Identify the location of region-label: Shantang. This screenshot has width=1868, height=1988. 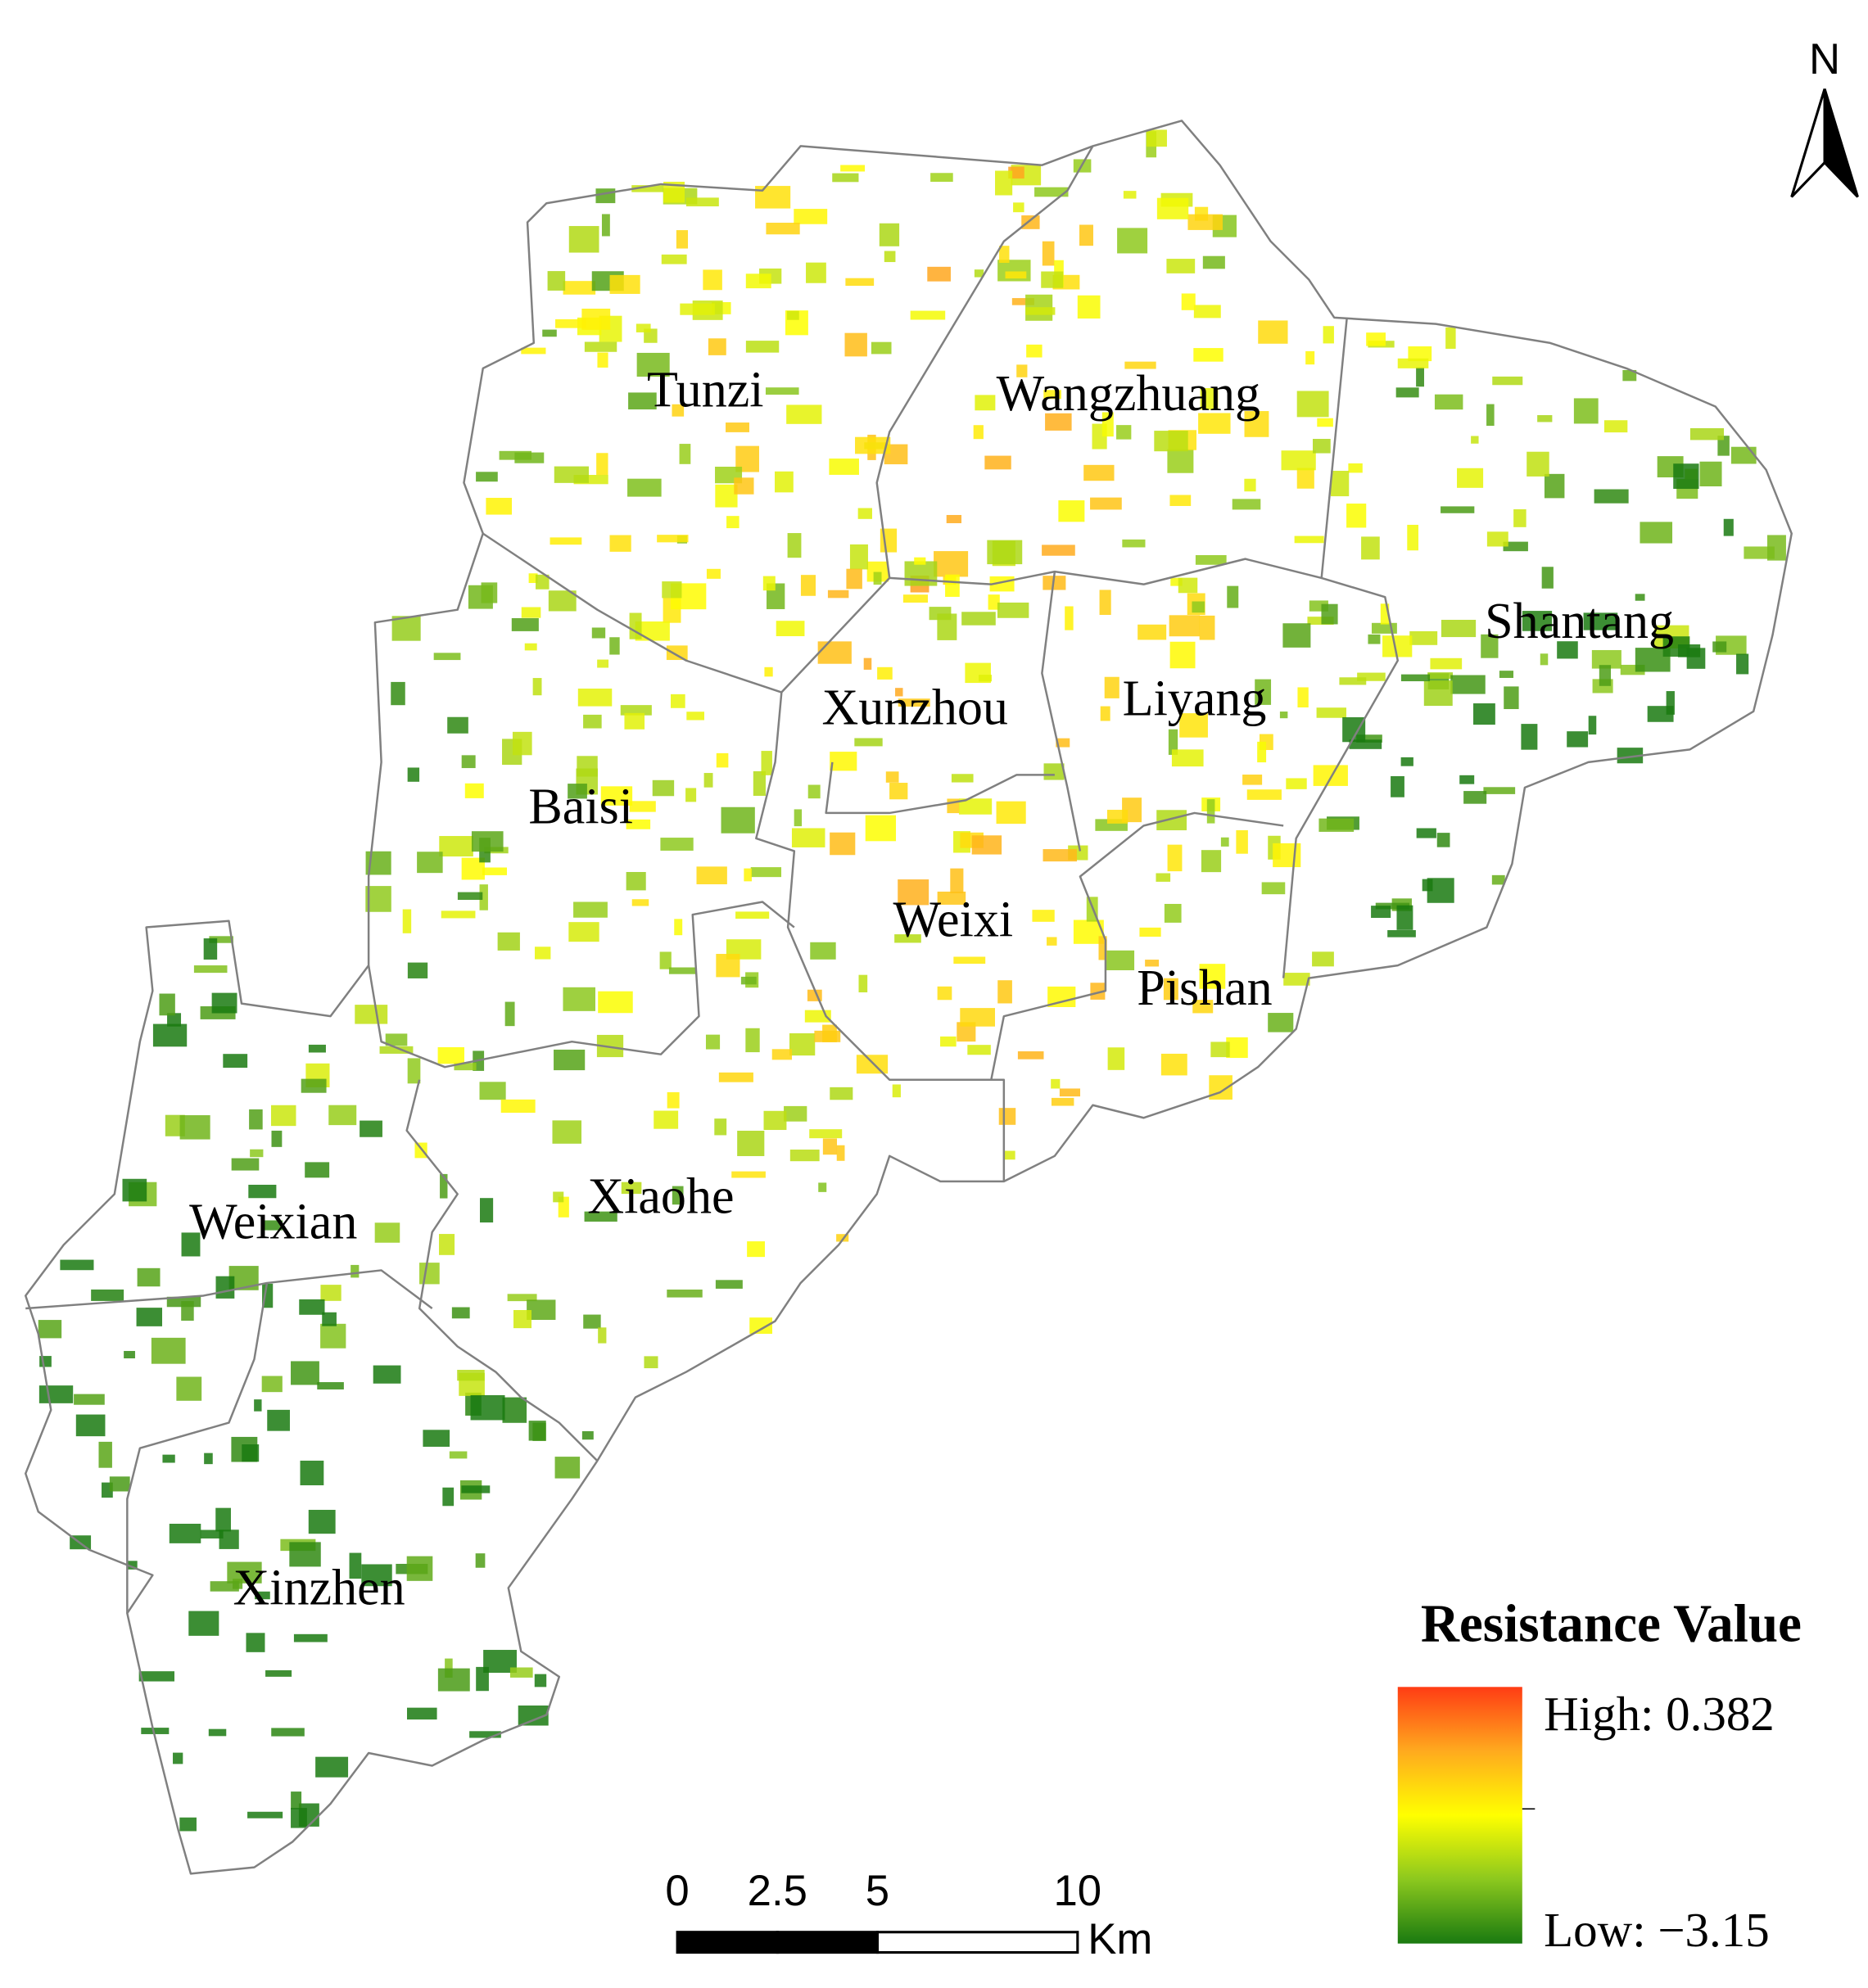
(1579, 621).